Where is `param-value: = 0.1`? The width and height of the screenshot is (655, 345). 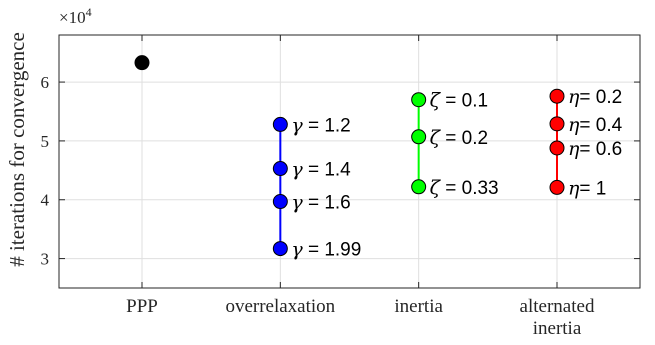 param-value: = 0.1 is located at coordinates (464, 101).